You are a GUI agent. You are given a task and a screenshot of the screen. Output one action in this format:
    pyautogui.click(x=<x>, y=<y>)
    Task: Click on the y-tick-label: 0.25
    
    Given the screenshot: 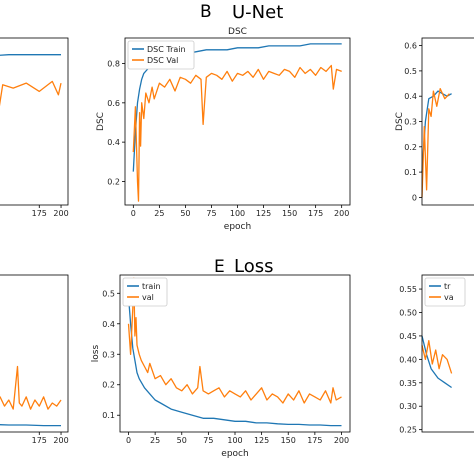 What is the action you would take?
    pyautogui.click(x=408, y=430)
    